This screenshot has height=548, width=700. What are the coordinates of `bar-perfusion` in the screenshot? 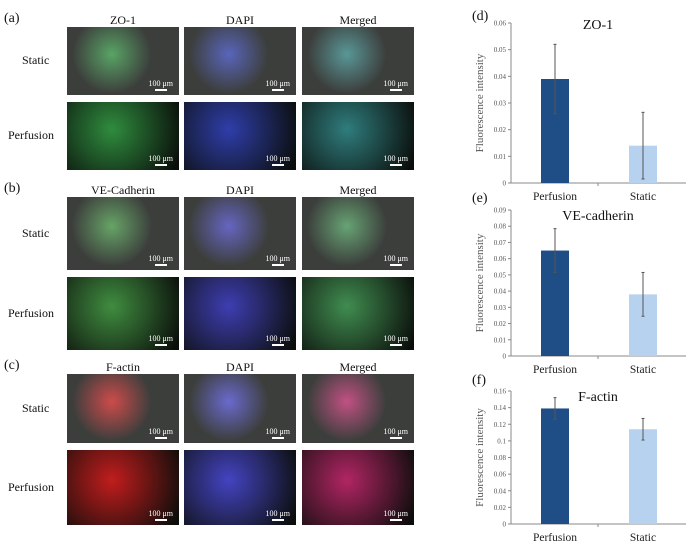 It's located at (555, 466).